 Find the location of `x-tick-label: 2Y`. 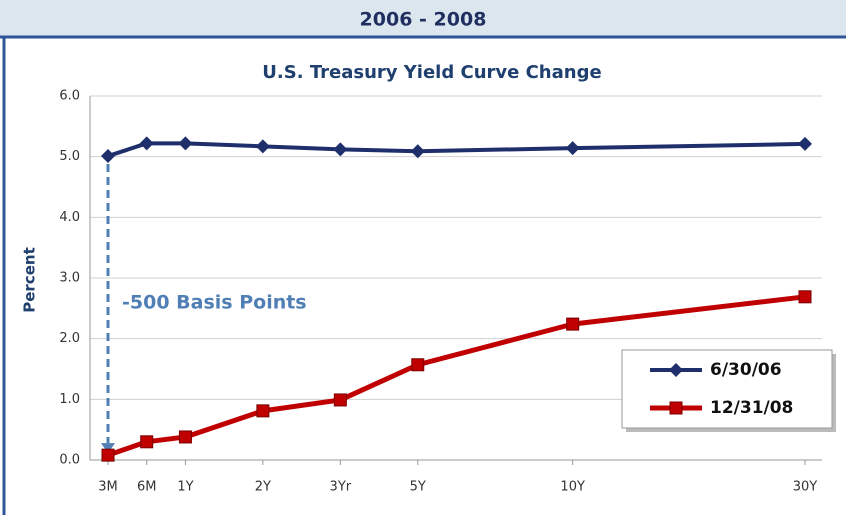

x-tick-label: 2Y is located at coordinates (263, 487).